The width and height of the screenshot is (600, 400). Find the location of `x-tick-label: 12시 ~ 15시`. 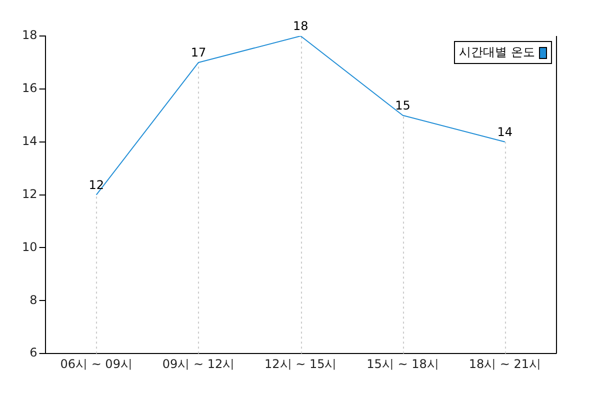

x-tick-label: 12시 ~ 15시 is located at coordinates (300, 363).